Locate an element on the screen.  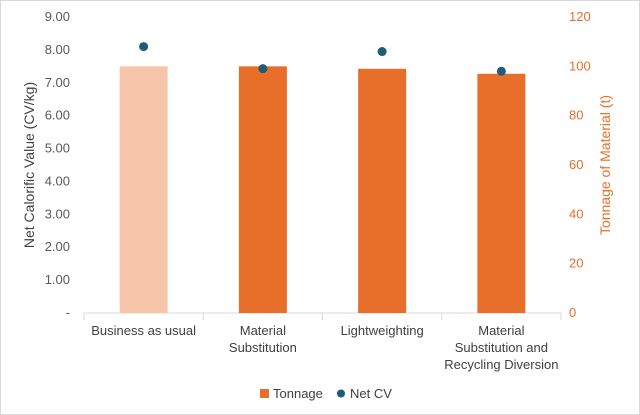
y-left-tick-label: 4.00 is located at coordinates (57, 180).